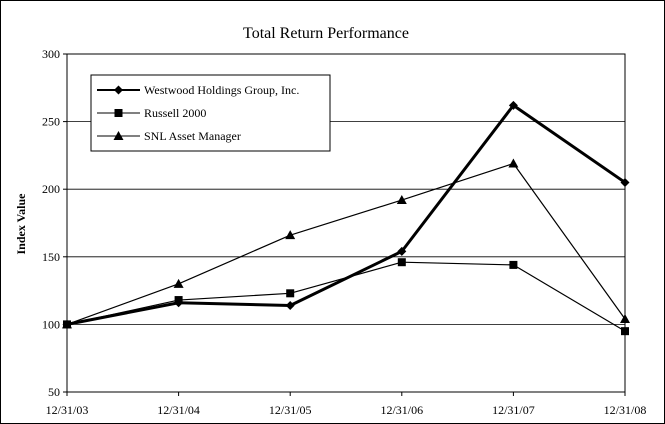 This screenshot has width=665, height=424. Describe the element at coordinates (51, 324) in the screenshot. I see `y-tick-label: 100` at that location.